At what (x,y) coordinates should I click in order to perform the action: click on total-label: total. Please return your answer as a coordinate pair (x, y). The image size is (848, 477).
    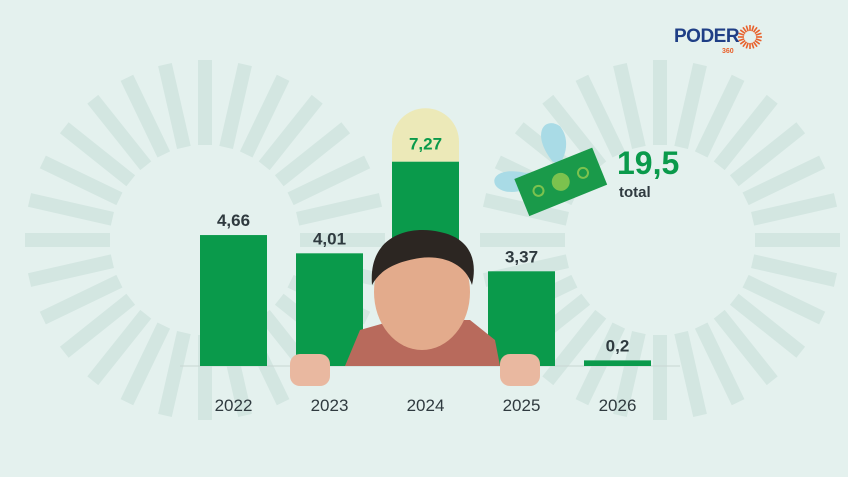
    Looking at the image, I should click on (635, 192).